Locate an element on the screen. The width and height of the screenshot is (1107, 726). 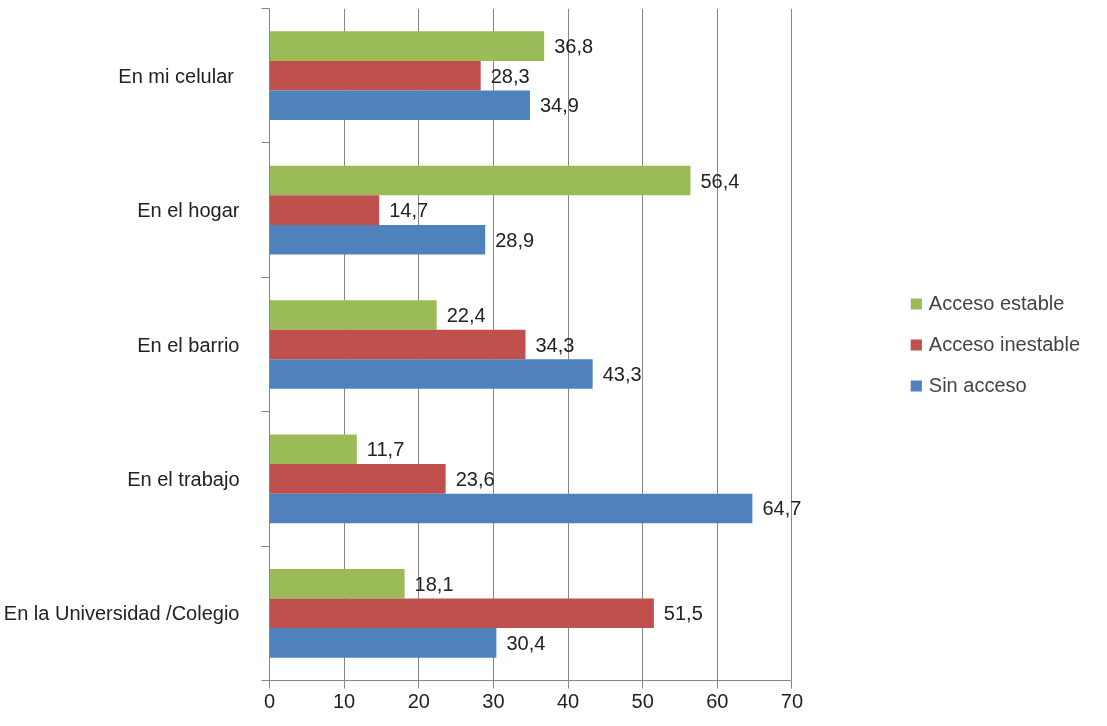
data-label: 43,3 is located at coordinates (622, 374).